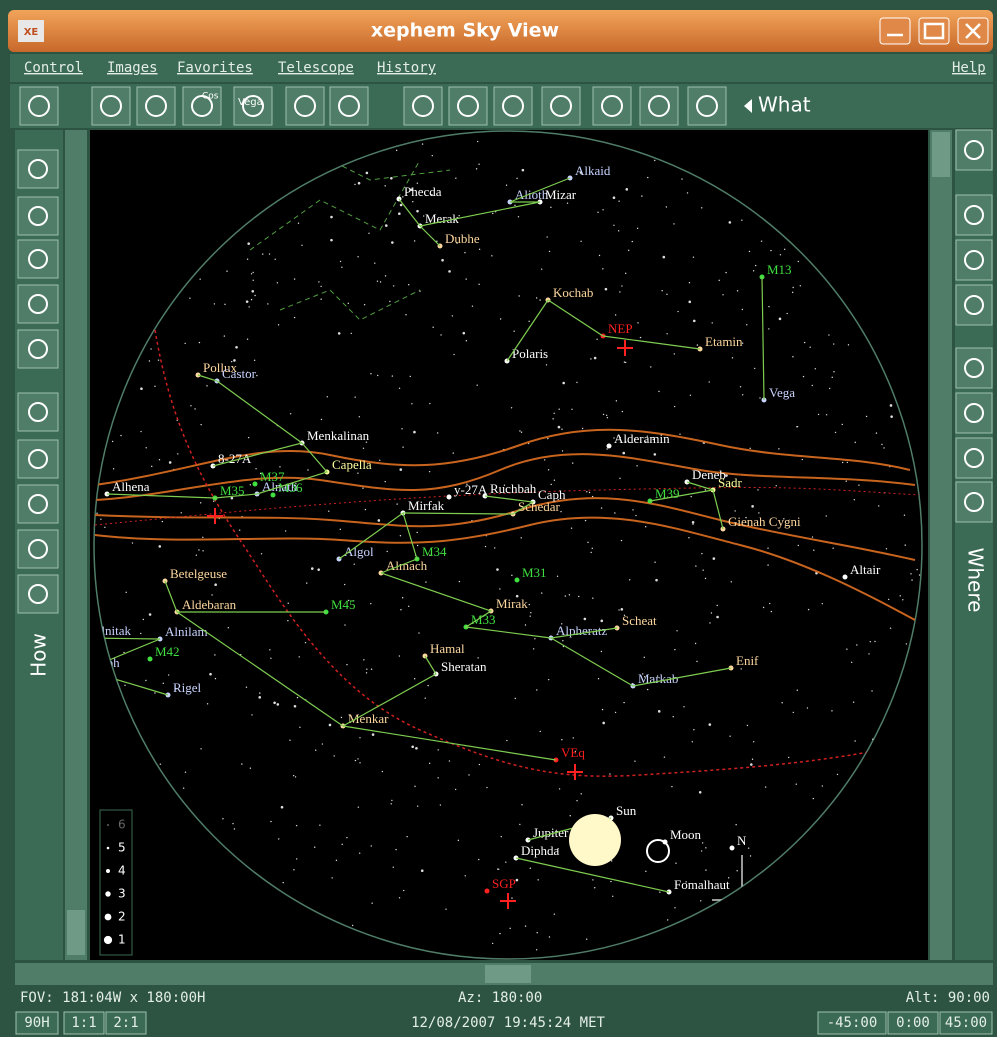  What do you see at coordinates (784, 105) in the screenshot?
I see `what-label: What` at bounding box center [784, 105].